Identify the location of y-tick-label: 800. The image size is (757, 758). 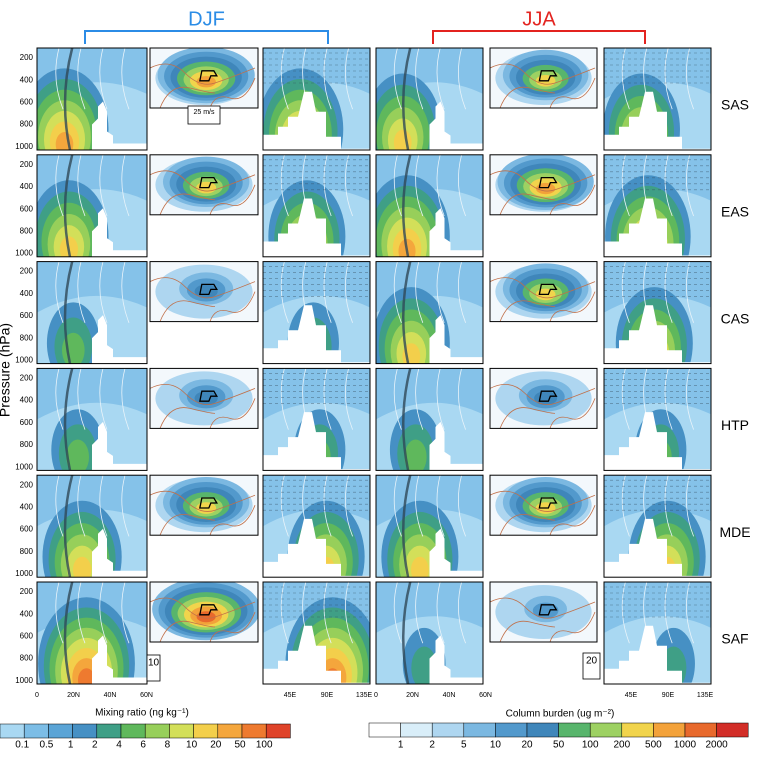
(27, 231).